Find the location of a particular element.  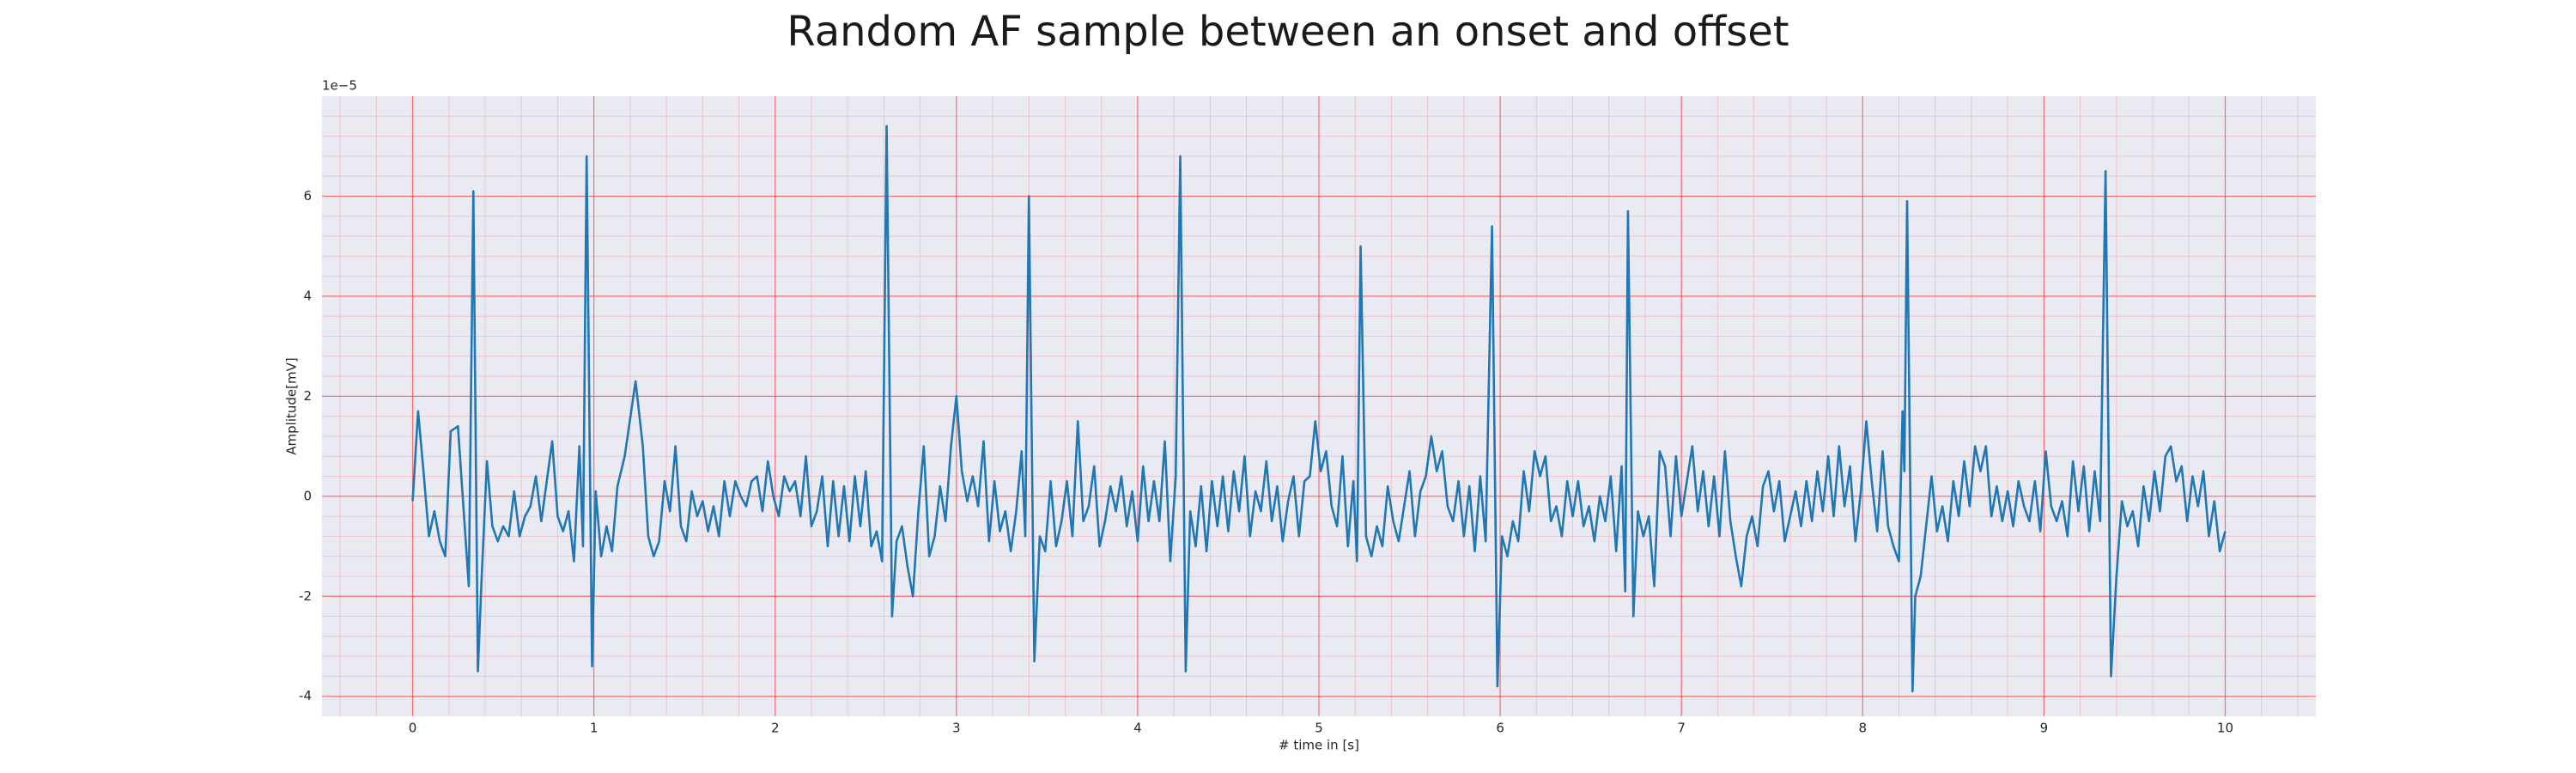

y-offset-label: 1e−5 is located at coordinates (339, 86).